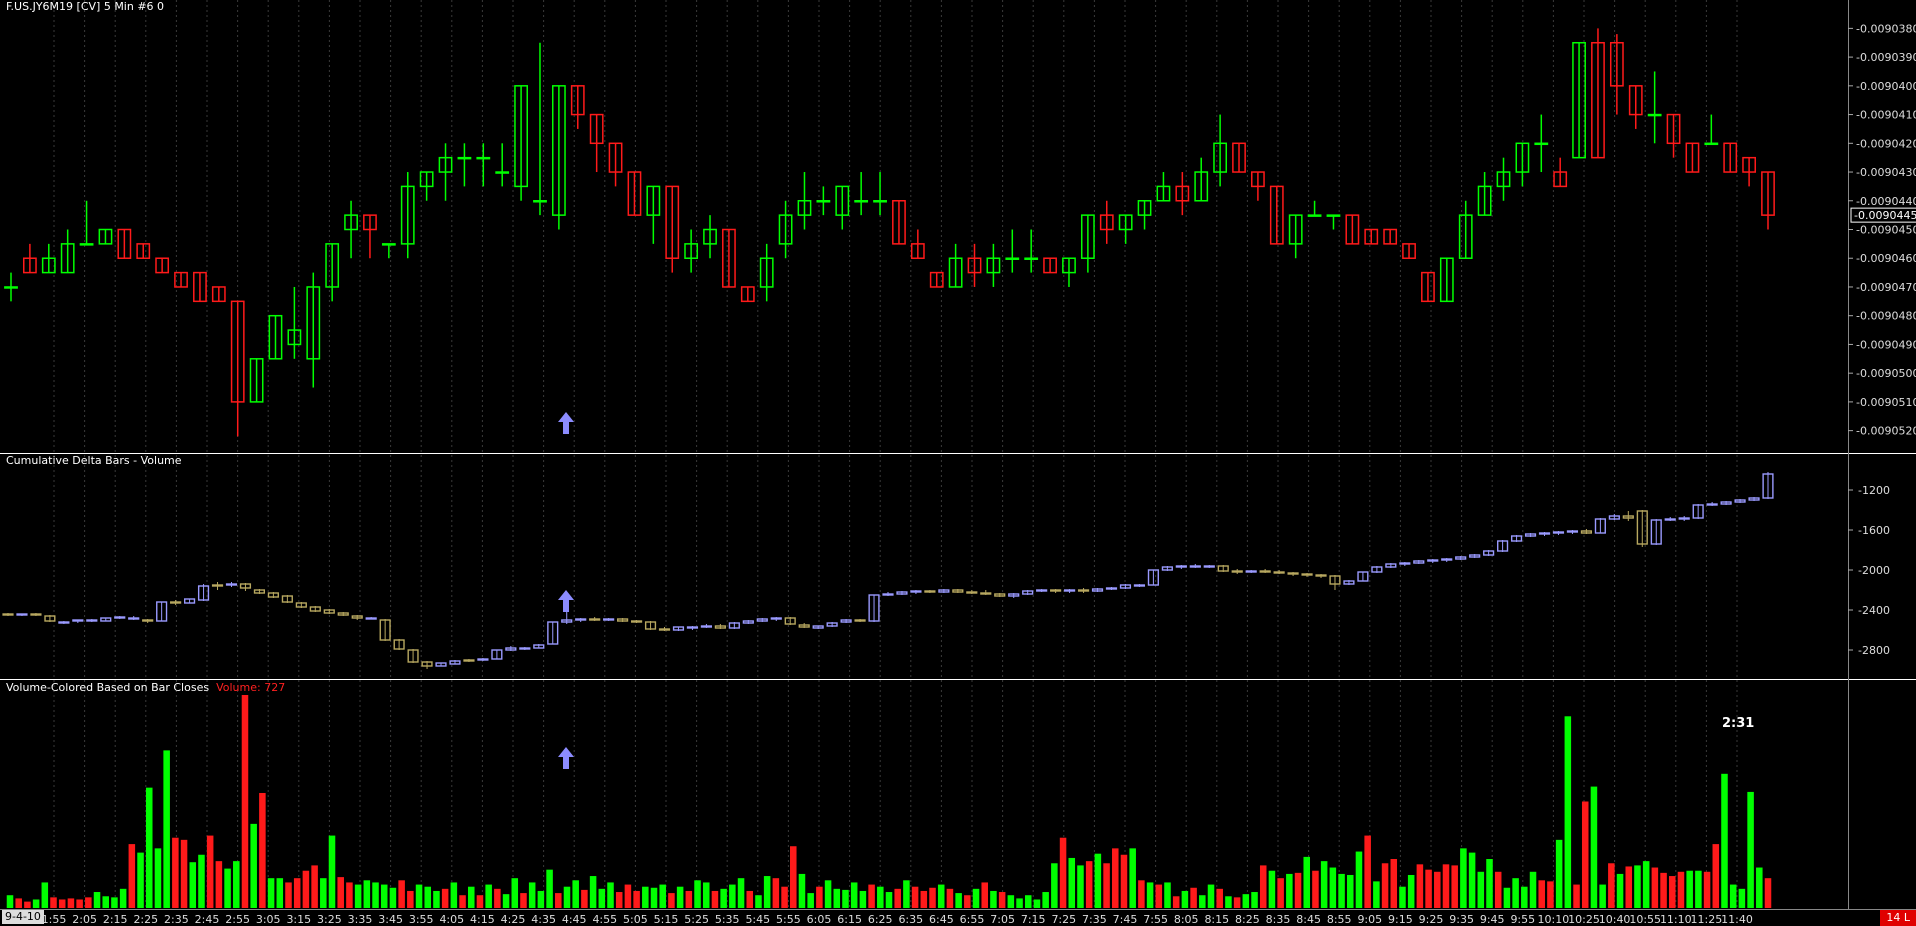  What do you see at coordinates (566, 423) in the screenshot?
I see `signal-arrow-up-icon` at bounding box center [566, 423].